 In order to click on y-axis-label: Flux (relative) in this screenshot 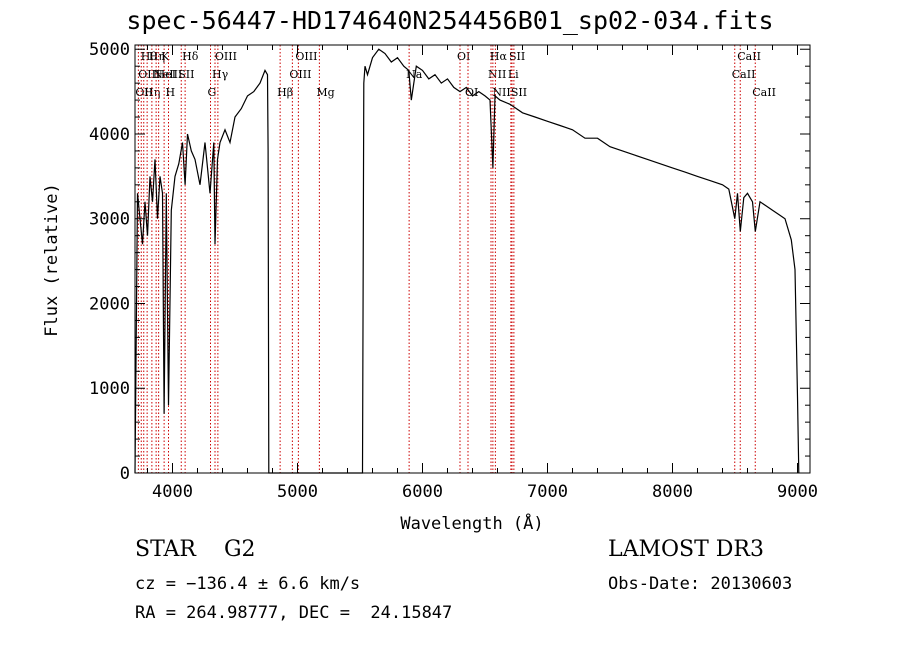, I will do `click(52, 260)`.